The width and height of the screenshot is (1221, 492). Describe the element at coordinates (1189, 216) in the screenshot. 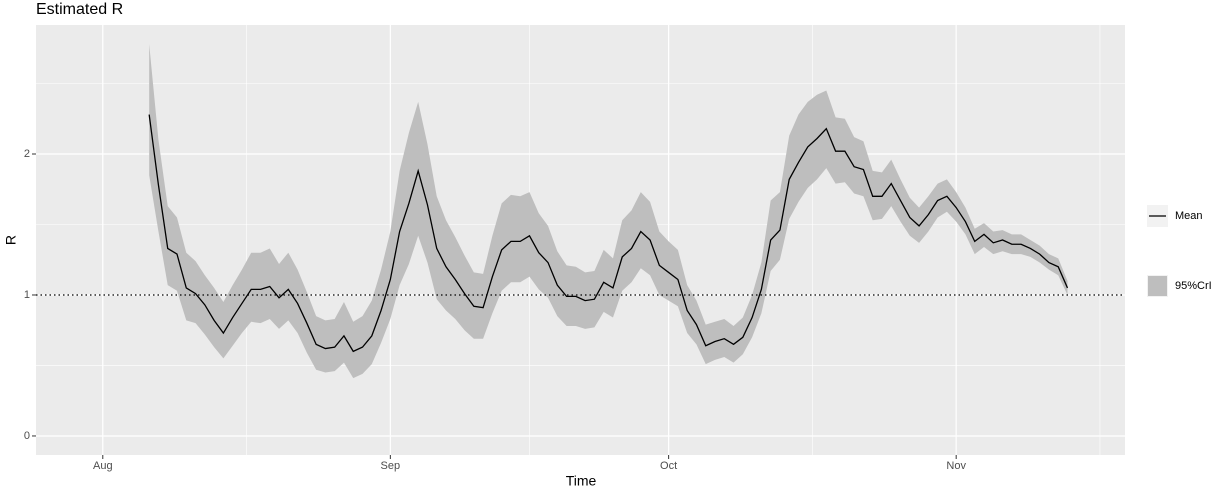

I see `legend-label: Mean` at that location.